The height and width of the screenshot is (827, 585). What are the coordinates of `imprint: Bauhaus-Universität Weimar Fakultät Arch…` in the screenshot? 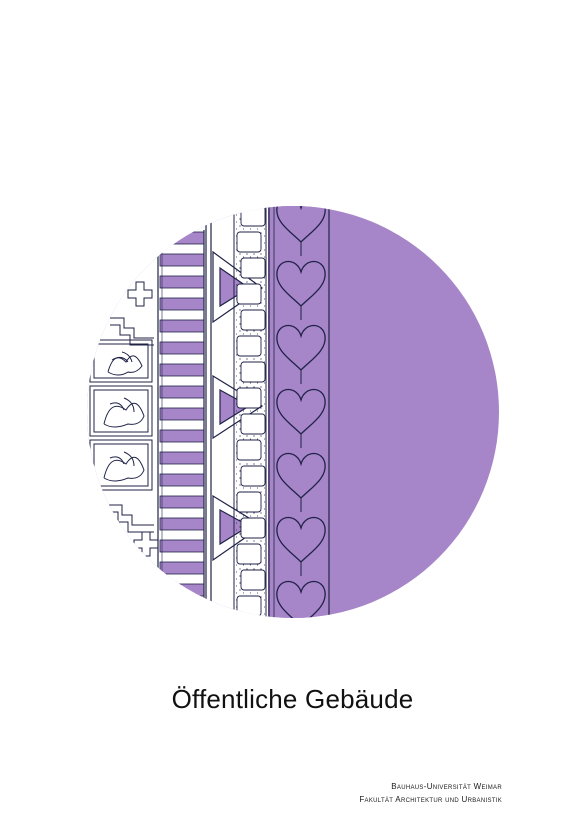 It's located at (430, 793).